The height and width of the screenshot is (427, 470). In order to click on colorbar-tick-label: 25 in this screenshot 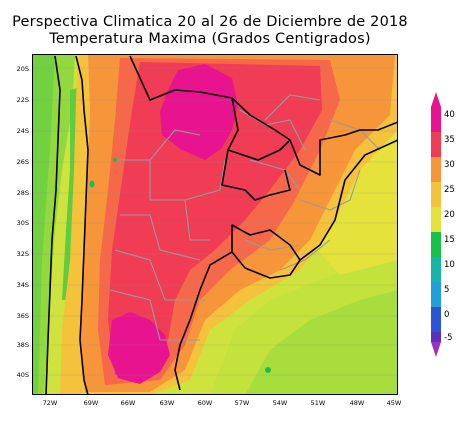, I will do `click(449, 190)`.